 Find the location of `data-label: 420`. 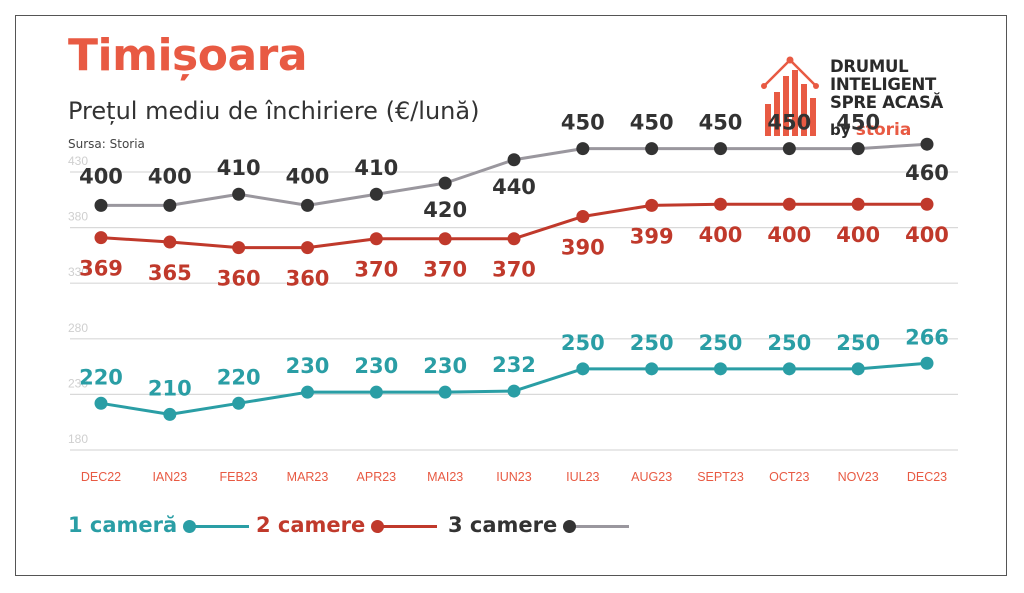

data-label: 420 is located at coordinates (445, 210).